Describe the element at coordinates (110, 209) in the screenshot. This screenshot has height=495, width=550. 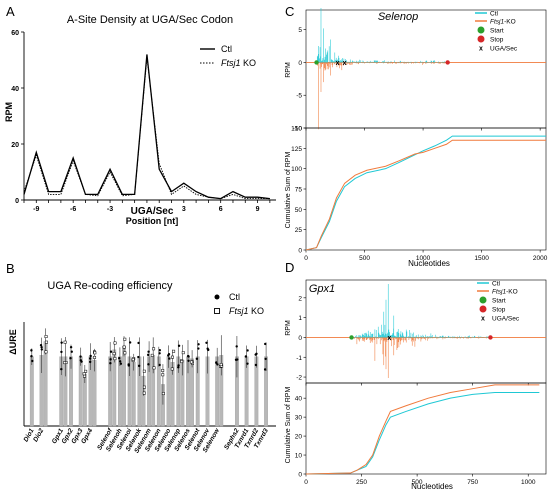
I see `chart-a-xtick-label: -3` at that location.